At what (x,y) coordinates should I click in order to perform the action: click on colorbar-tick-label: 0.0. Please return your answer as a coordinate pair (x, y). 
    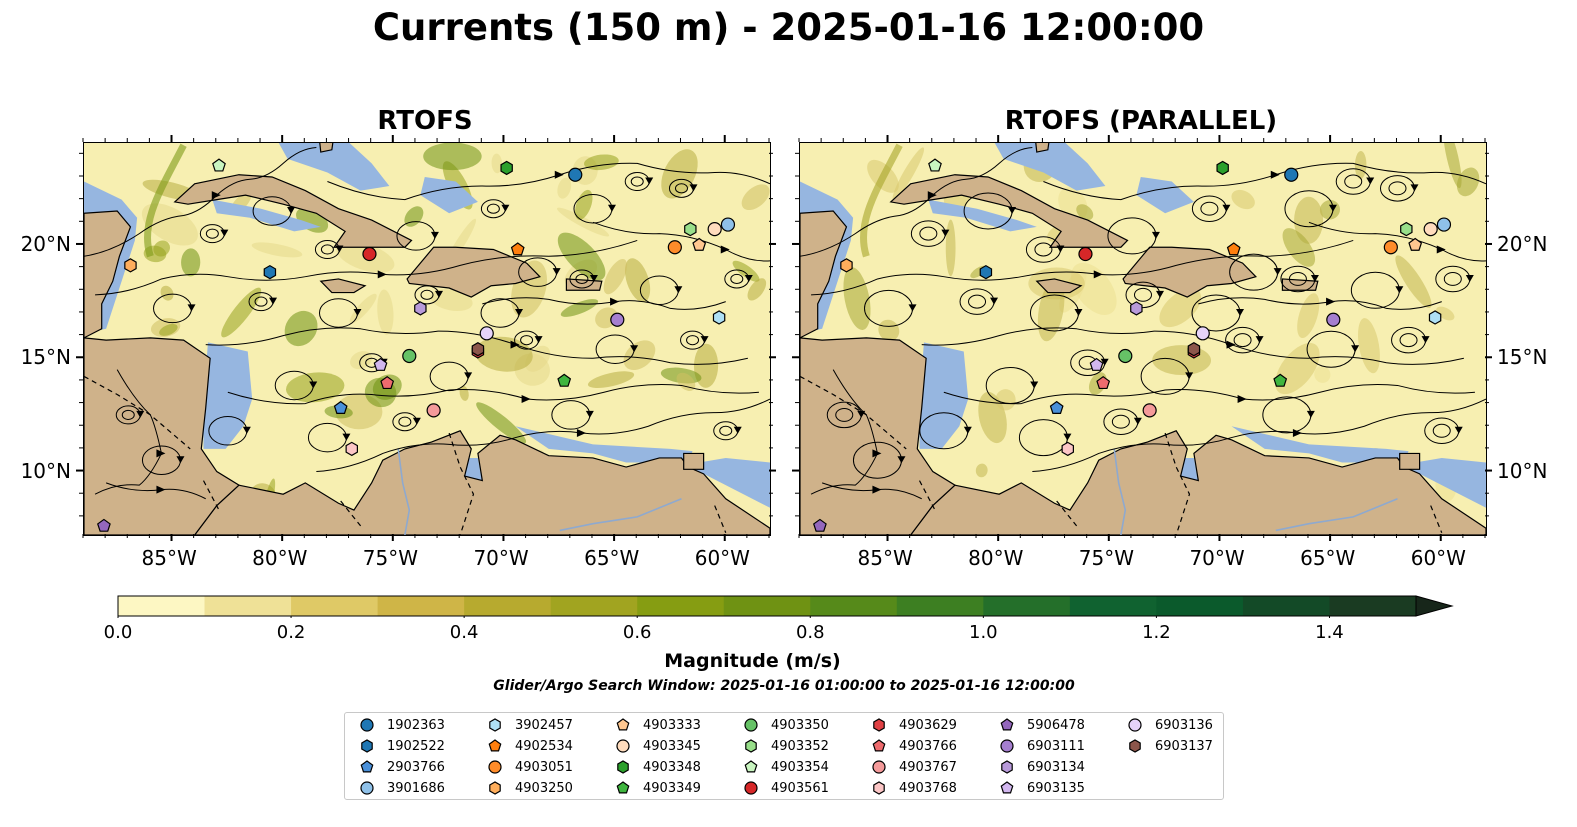
    Looking at the image, I should click on (118, 632).